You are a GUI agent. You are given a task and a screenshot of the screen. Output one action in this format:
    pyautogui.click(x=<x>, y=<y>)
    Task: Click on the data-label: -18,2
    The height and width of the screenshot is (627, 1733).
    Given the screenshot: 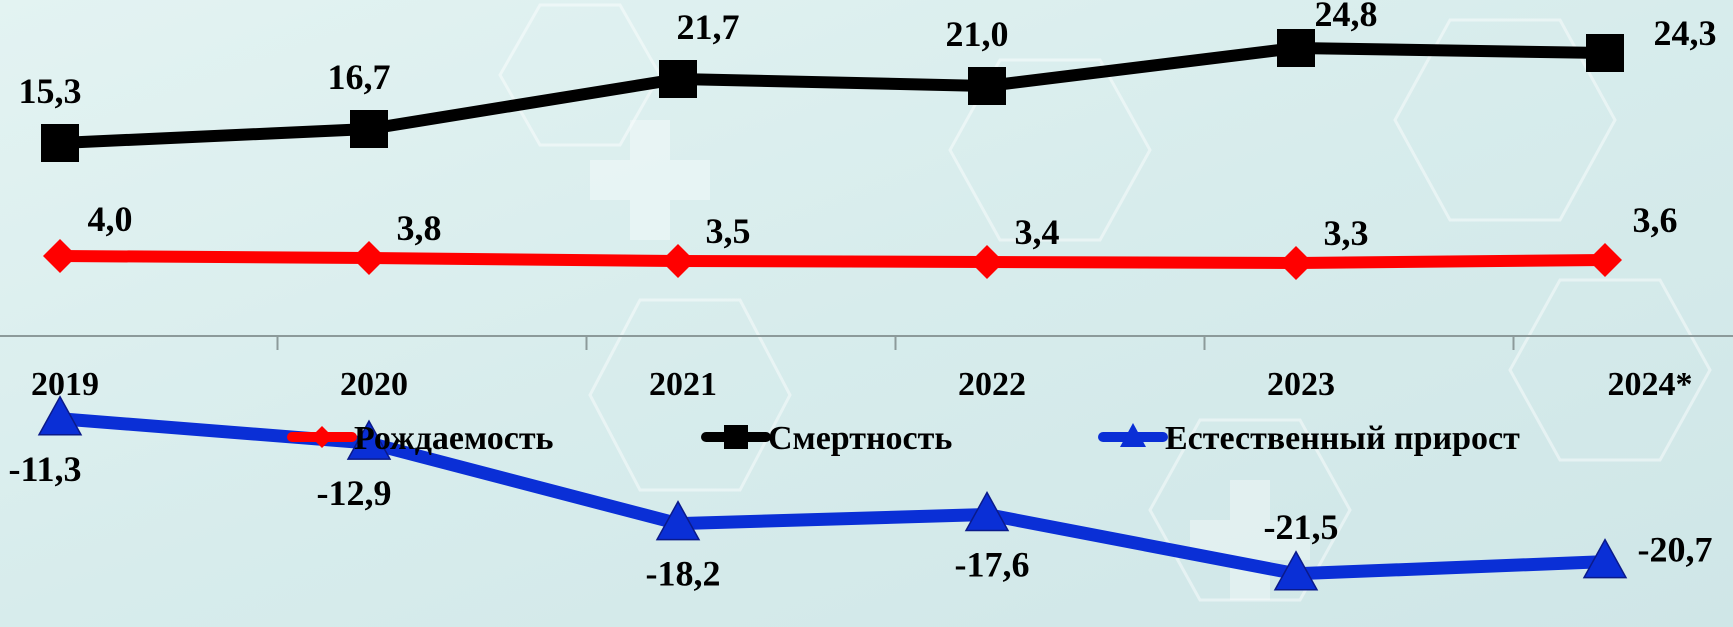 What is the action you would take?
    pyautogui.click(x=683, y=574)
    